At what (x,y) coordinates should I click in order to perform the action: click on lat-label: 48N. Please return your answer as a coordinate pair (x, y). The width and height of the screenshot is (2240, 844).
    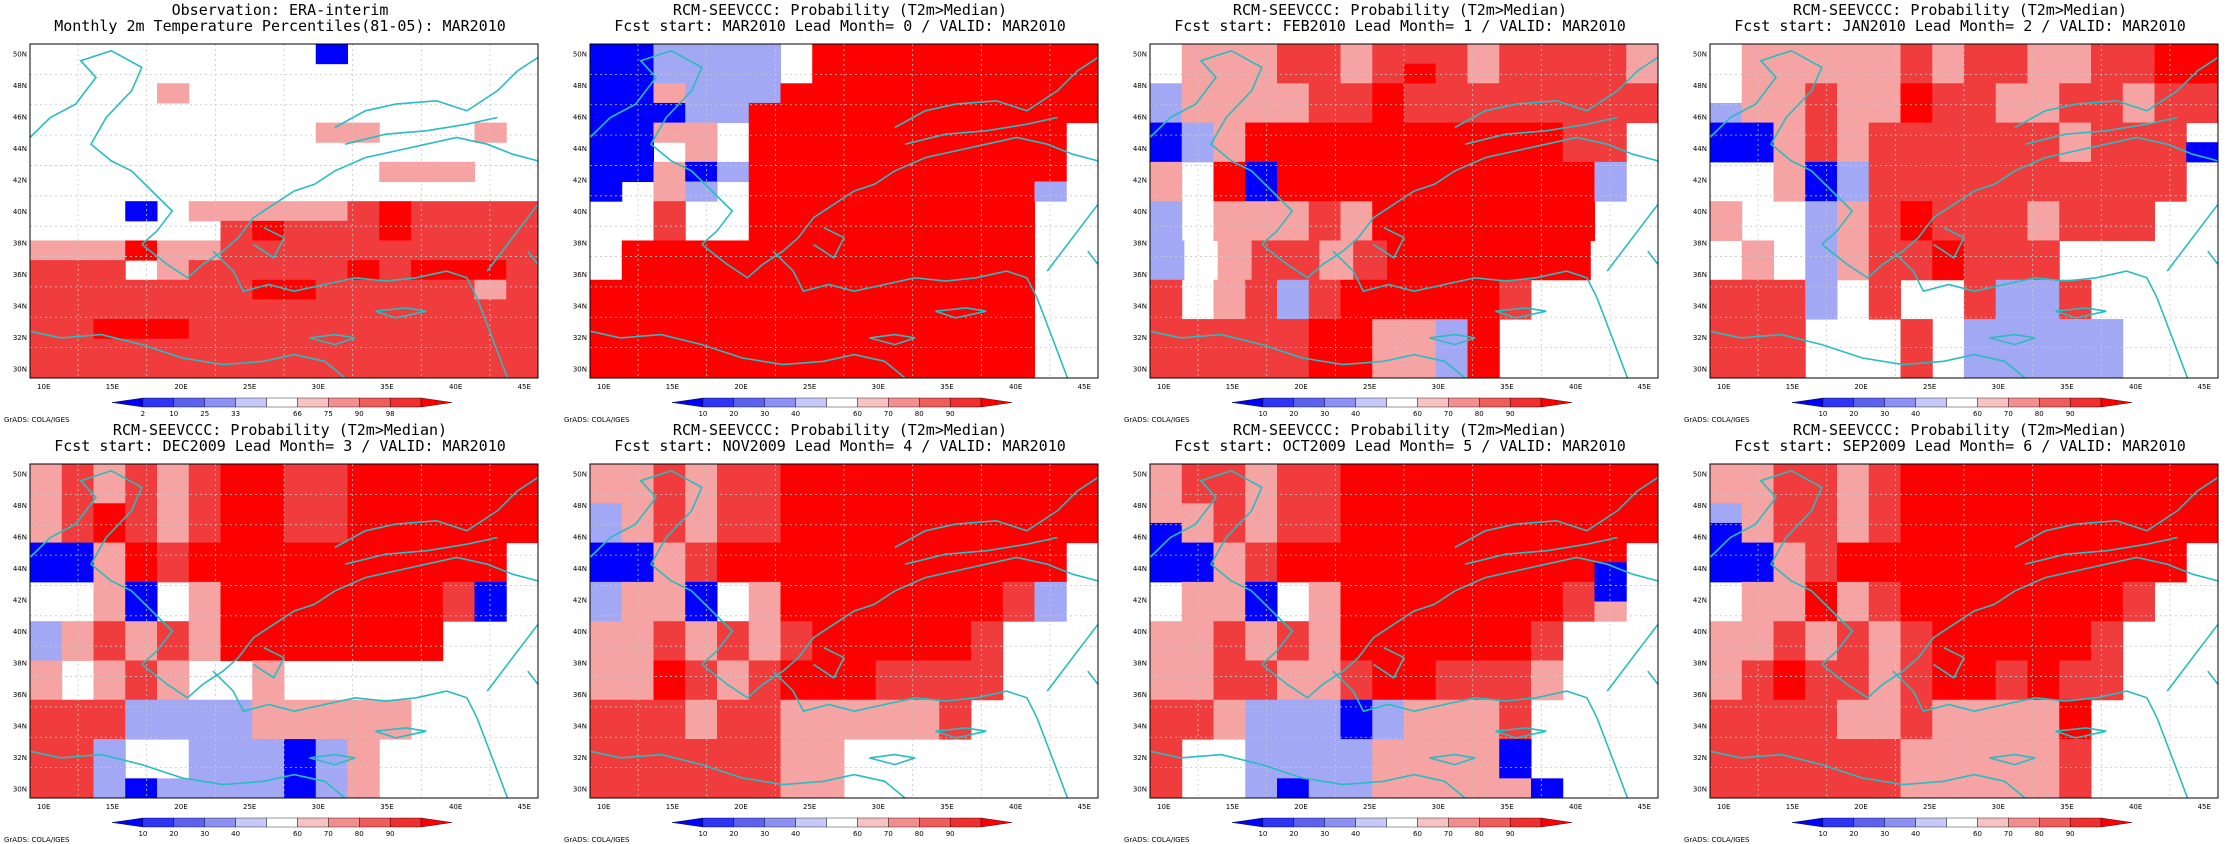
    Looking at the image, I should click on (1140, 86).